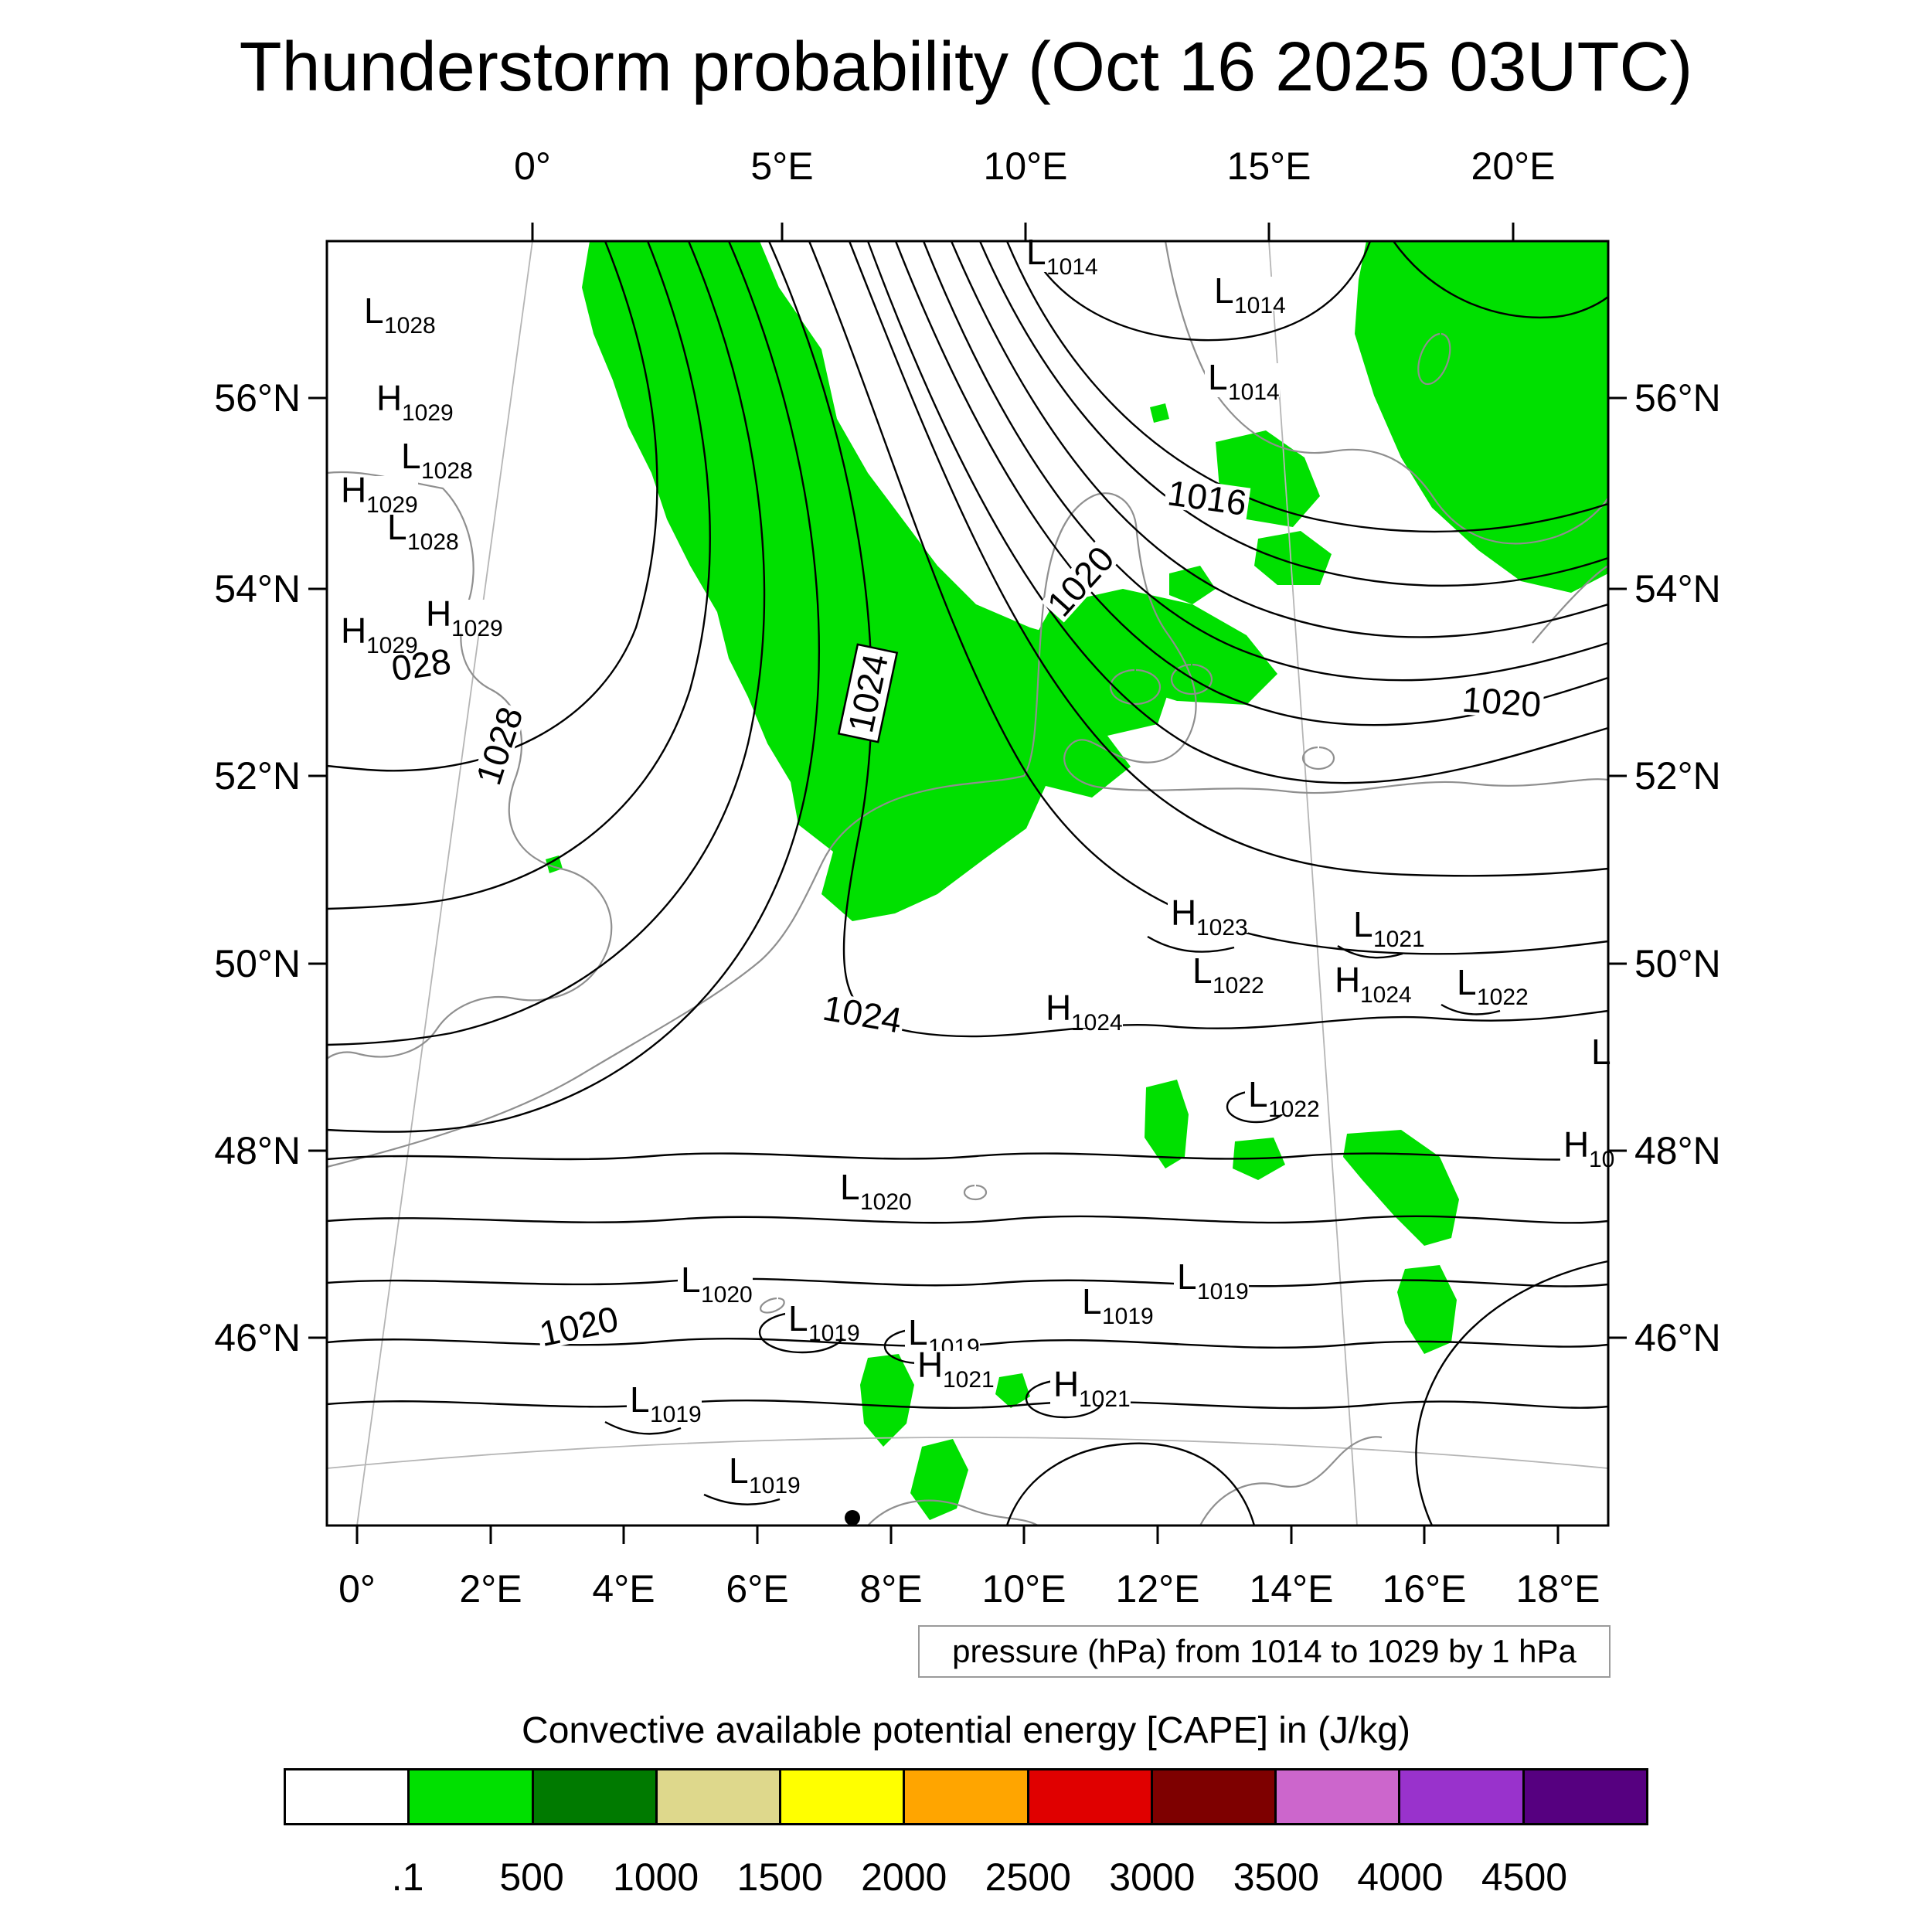 Image resolution: width=1932 pixels, height=1932 pixels. What do you see at coordinates (1313, 883) in the screenshot?
I see `meridian-15E` at bounding box center [1313, 883].